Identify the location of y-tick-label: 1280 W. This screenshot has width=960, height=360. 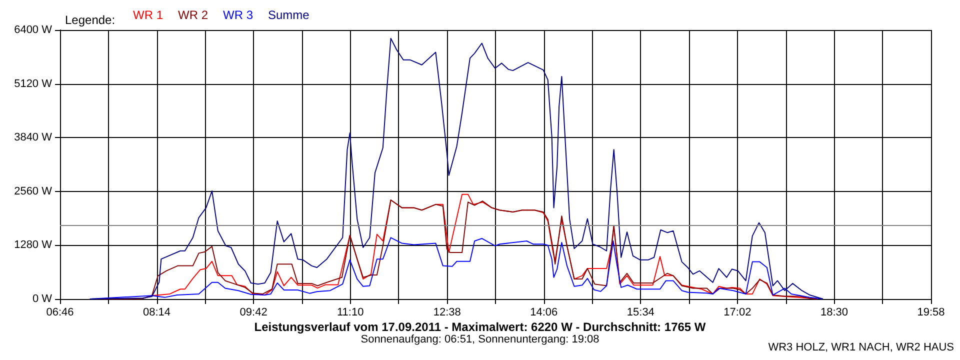
(33, 245).